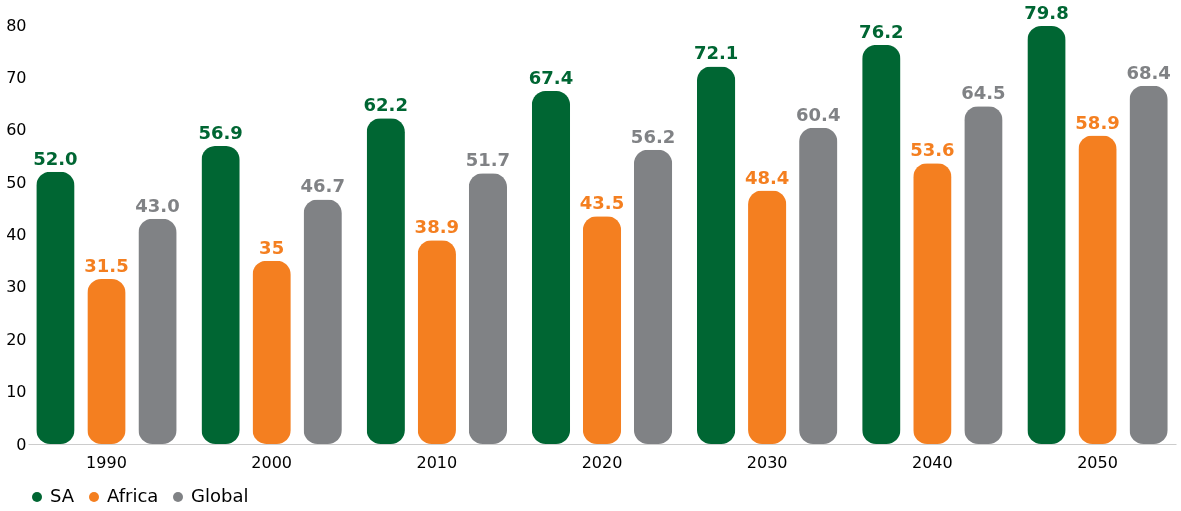 This screenshot has width=1181, height=511. What do you see at coordinates (437, 462) in the screenshot?
I see `x-tick-label: 2010` at bounding box center [437, 462].